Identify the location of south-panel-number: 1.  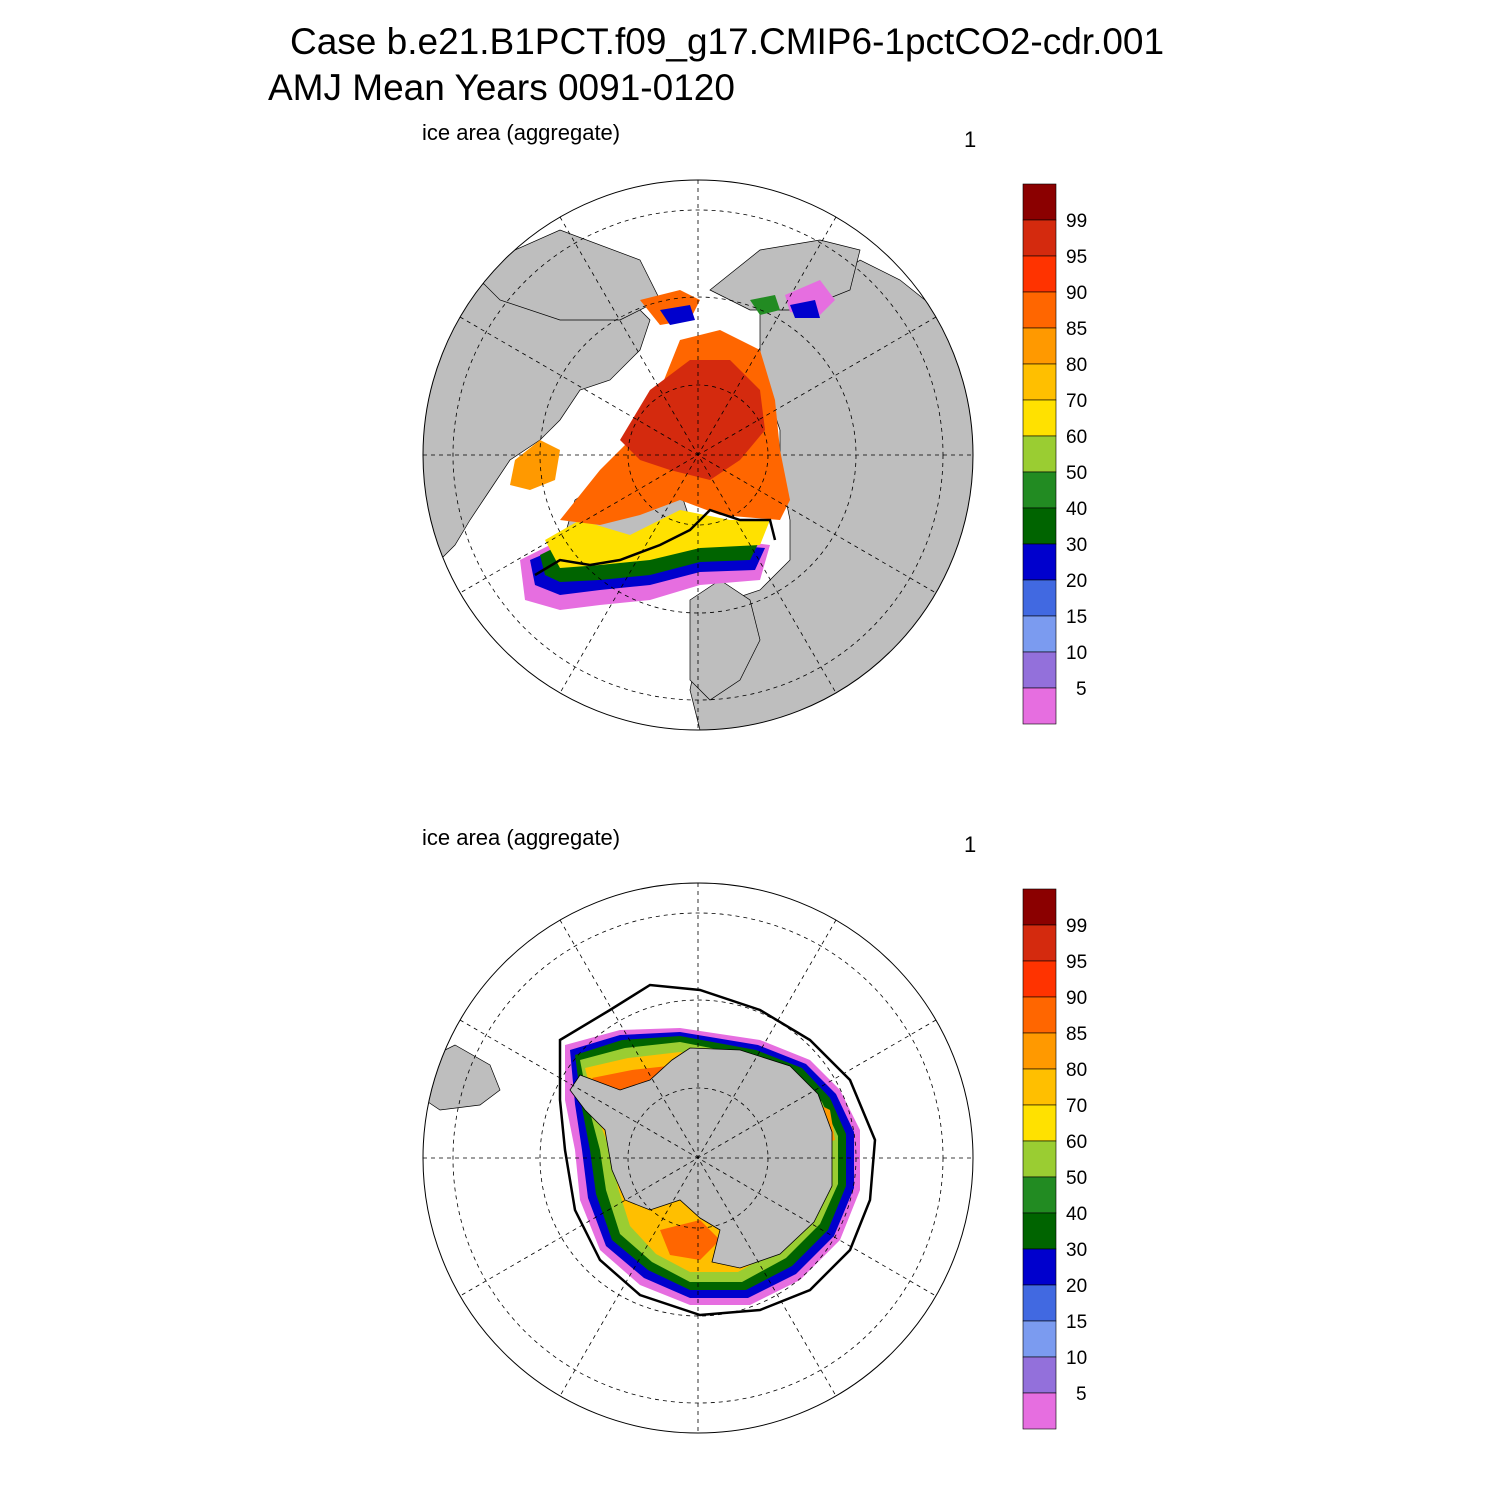
(970, 844).